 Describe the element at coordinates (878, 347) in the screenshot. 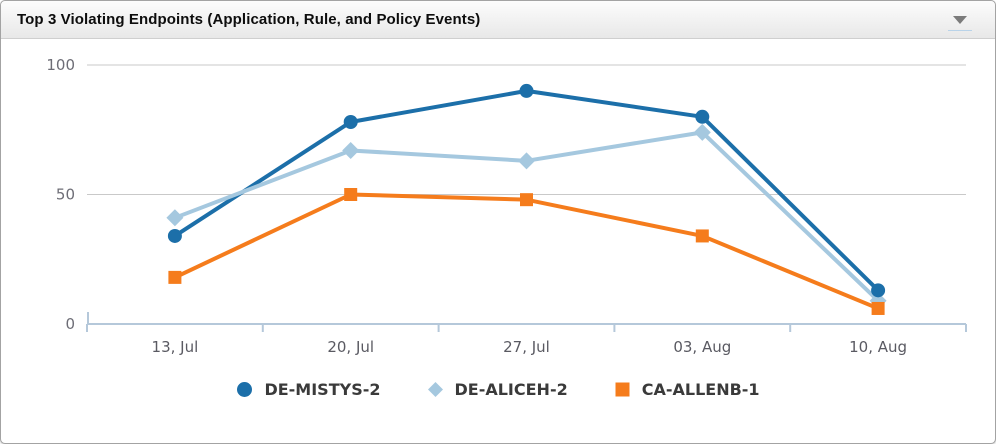

I see `x-axis-tick-label: 10, Aug` at that location.